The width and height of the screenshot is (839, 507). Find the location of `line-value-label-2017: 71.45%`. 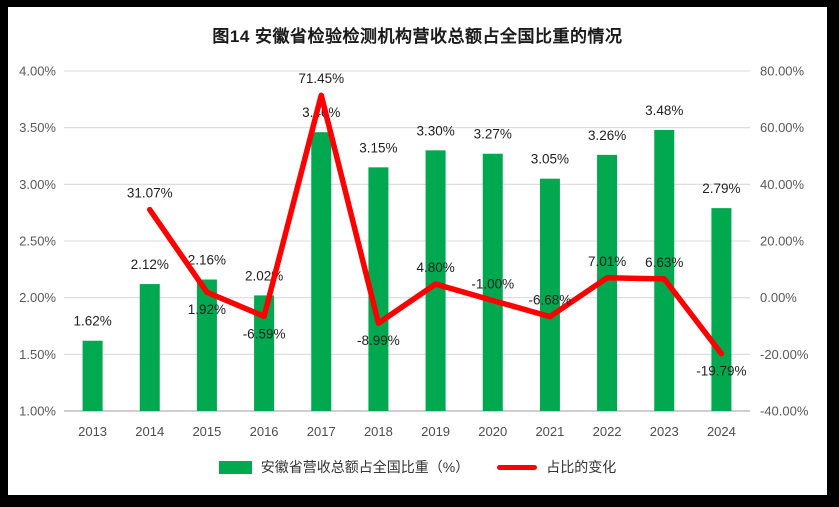

line-value-label-2017: 71.45% is located at coordinates (321, 78).